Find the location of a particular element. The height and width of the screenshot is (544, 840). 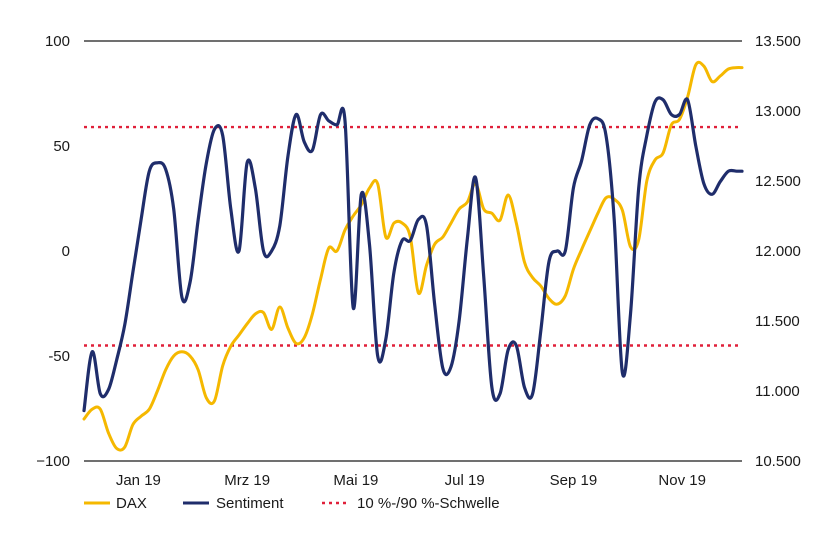

y-left-tick-label: -50 is located at coordinates (59, 356).